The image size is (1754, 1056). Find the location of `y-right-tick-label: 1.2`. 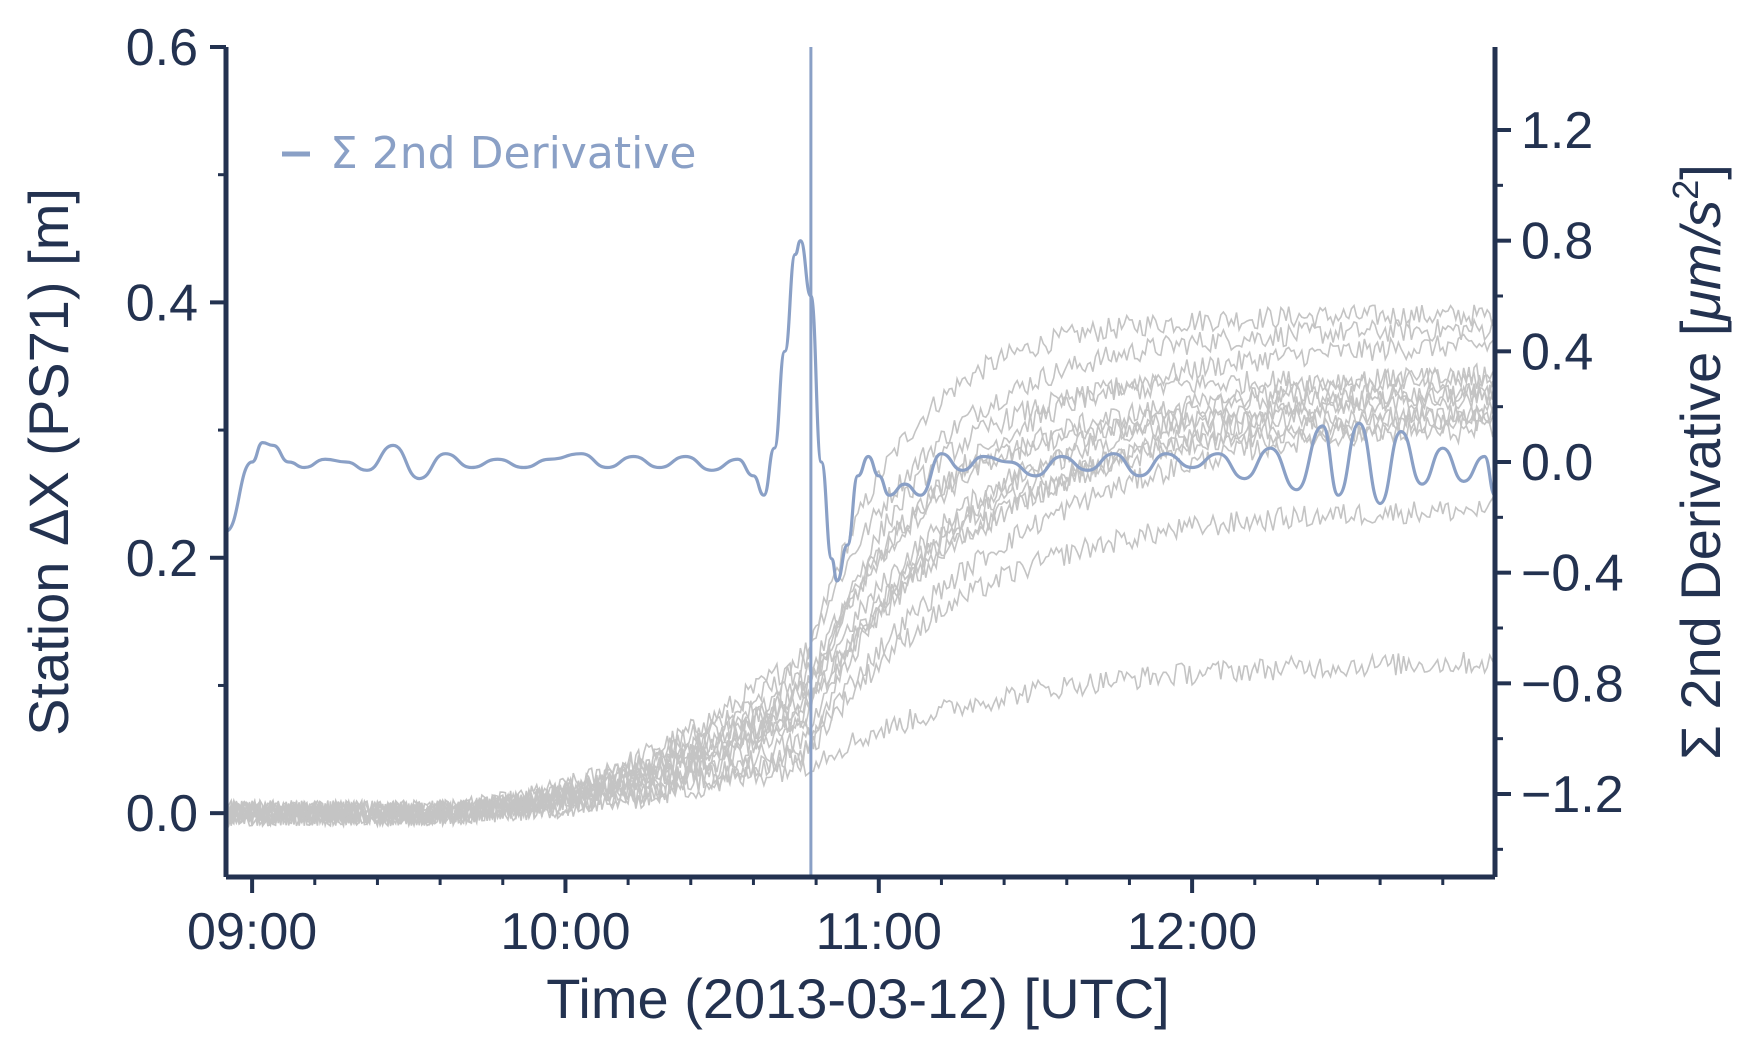

y-right-tick-label: 1.2 is located at coordinates (1557, 131).